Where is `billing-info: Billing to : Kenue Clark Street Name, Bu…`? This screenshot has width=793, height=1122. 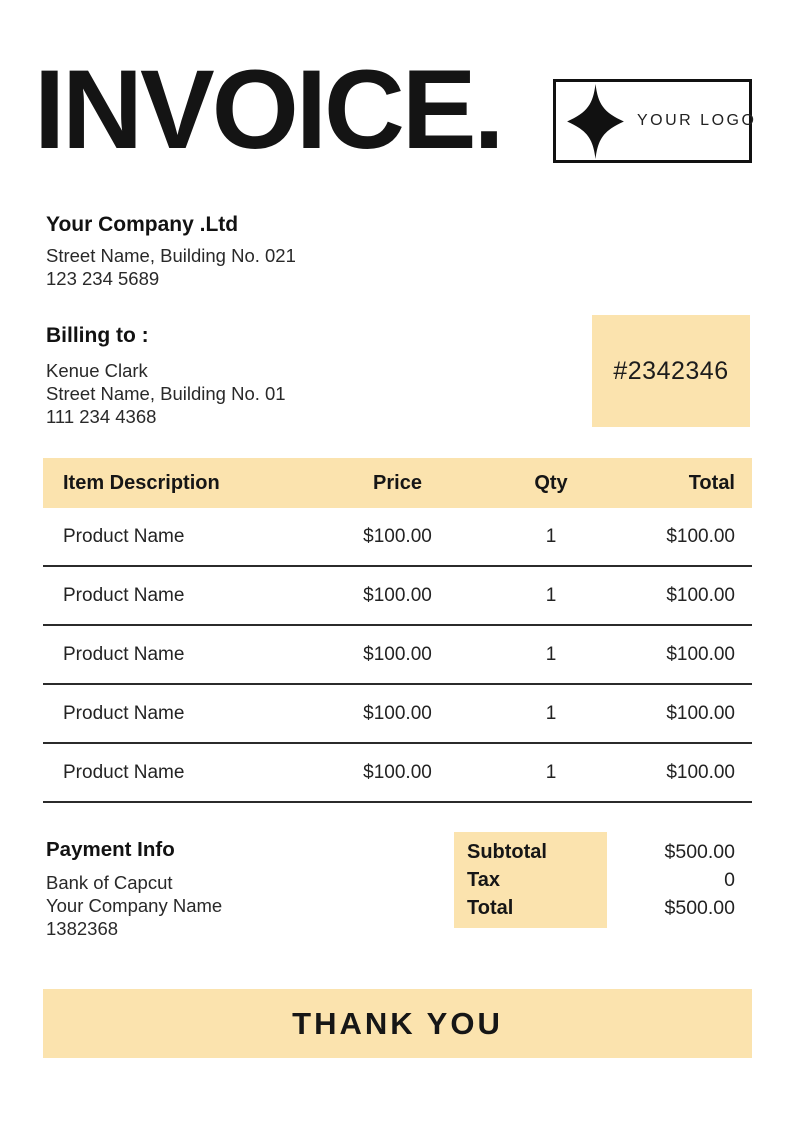 billing-info: Billing to : Kenue Clark Street Name, Bu… is located at coordinates (166, 376).